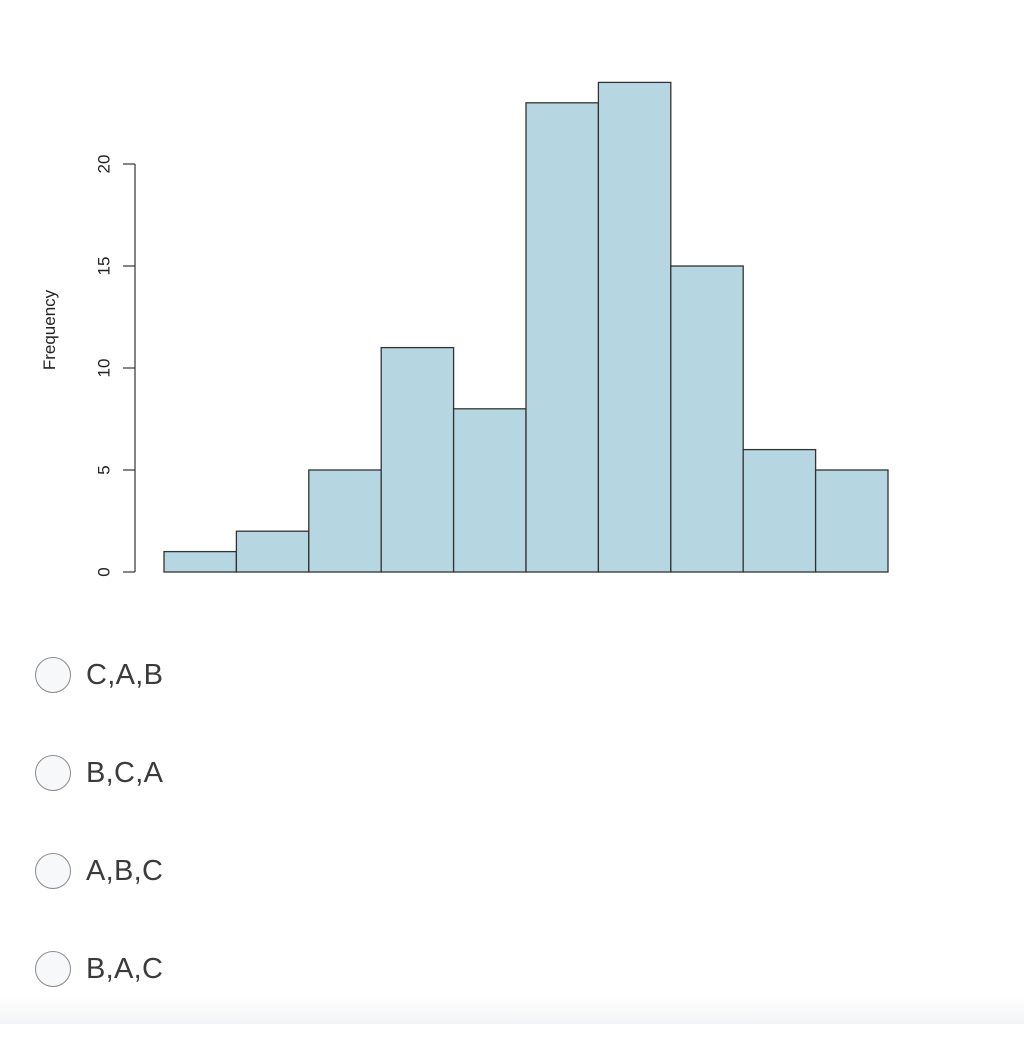 This screenshot has width=1024, height=1047. What do you see at coordinates (104, 571) in the screenshot?
I see `y-tick-label: 0` at bounding box center [104, 571].